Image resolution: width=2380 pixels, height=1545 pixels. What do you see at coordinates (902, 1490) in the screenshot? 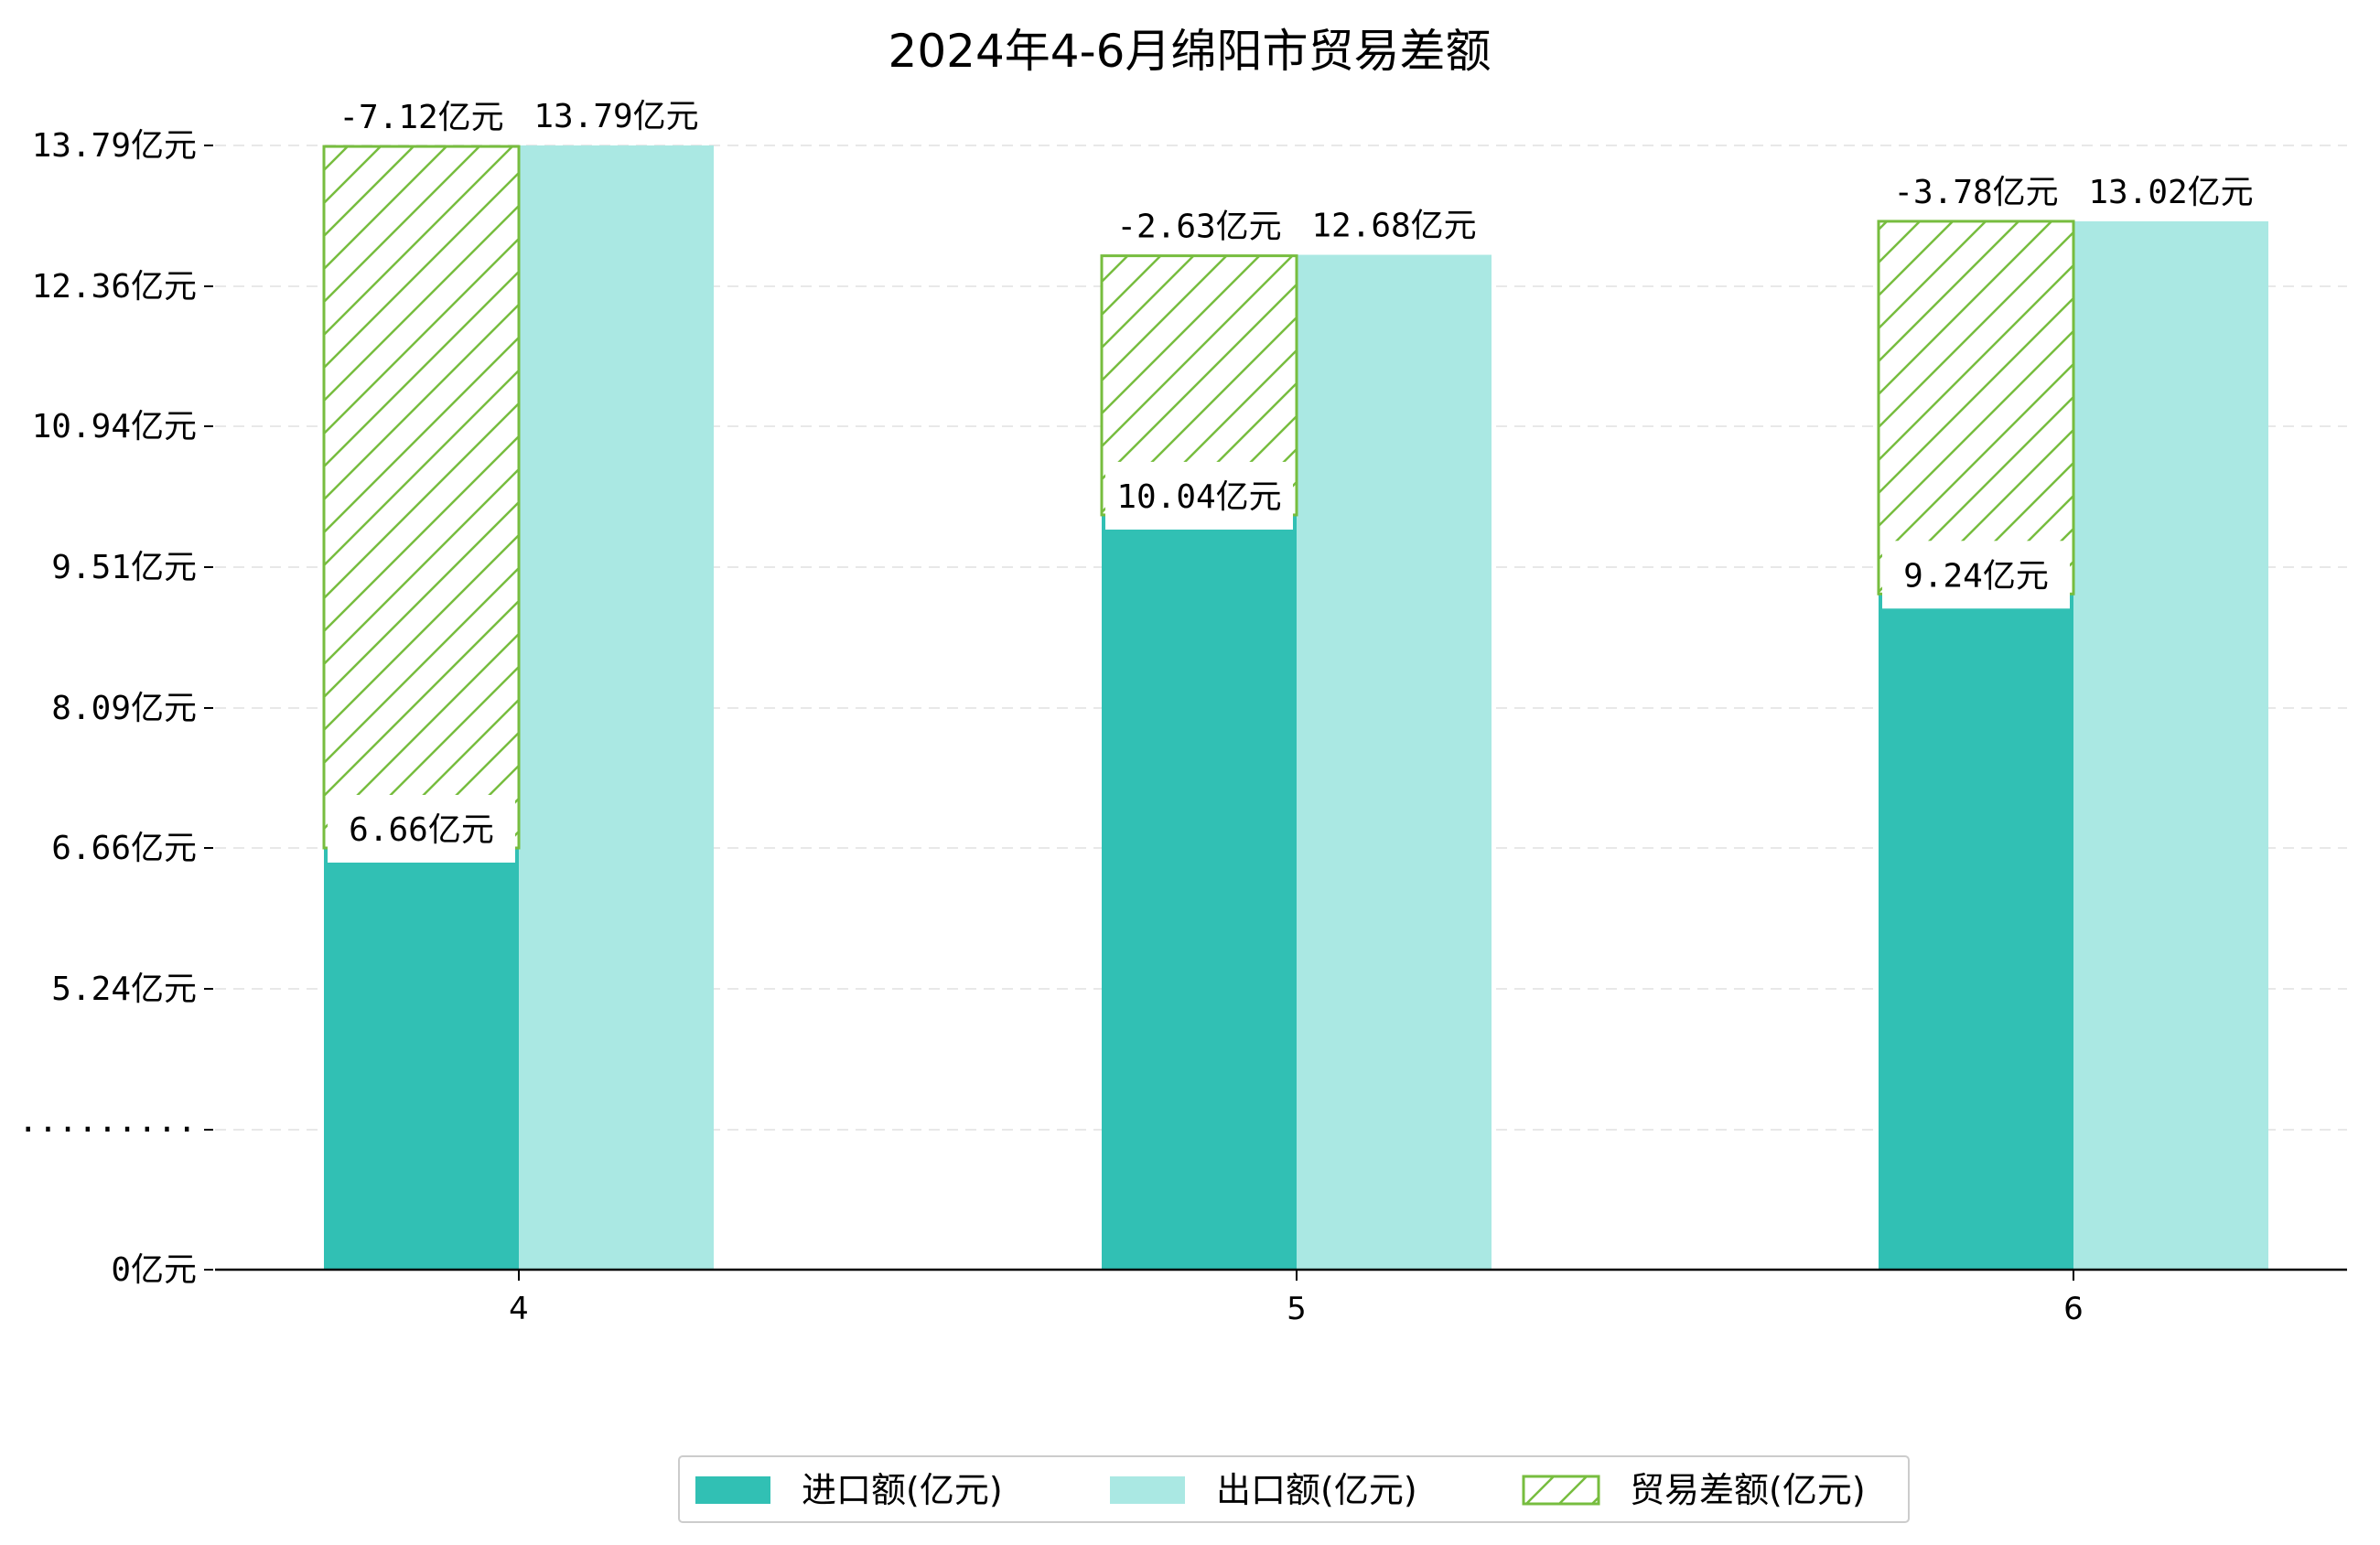
I see `legend-import-label: 进口额(亿元)` at bounding box center [902, 1490].